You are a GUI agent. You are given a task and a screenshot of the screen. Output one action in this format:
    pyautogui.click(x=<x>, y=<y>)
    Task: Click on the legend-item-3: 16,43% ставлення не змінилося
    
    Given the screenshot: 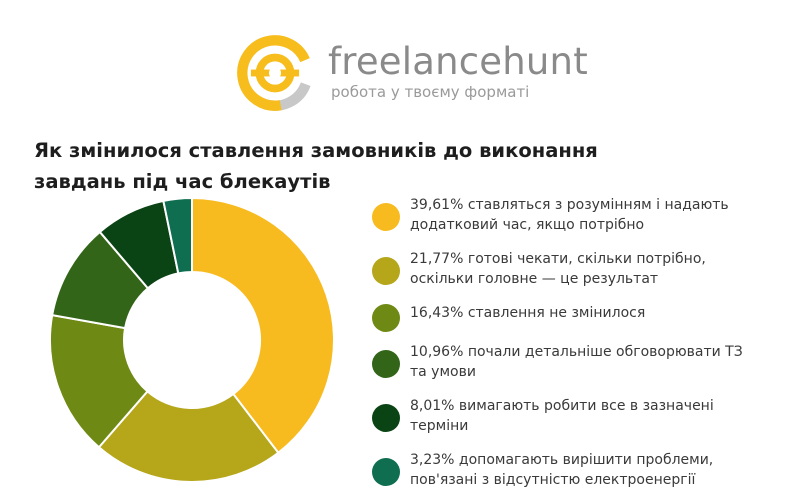 What is the action you would take?
    pyautogui.click(x=582, y=317)
    